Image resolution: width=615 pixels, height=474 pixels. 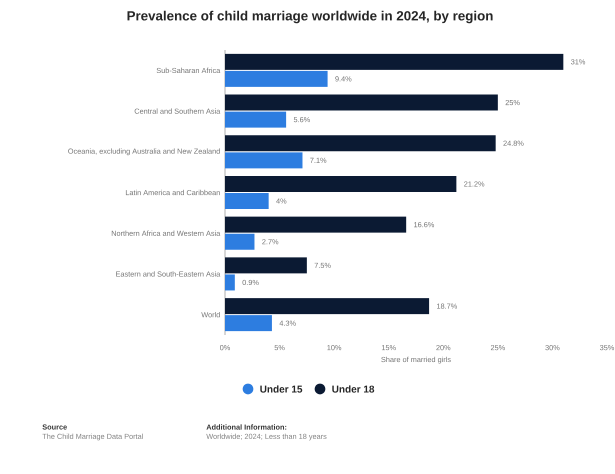 I want to click on legend-label: Under 18, so click(x=353, y=389).